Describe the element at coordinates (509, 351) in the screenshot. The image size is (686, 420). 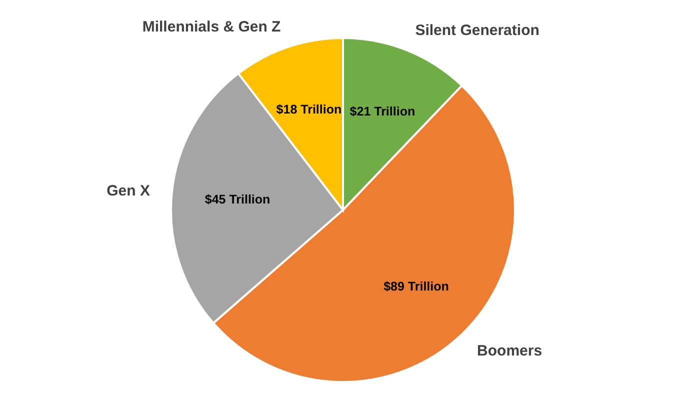
I see `slice-label: Boomers` at that location.